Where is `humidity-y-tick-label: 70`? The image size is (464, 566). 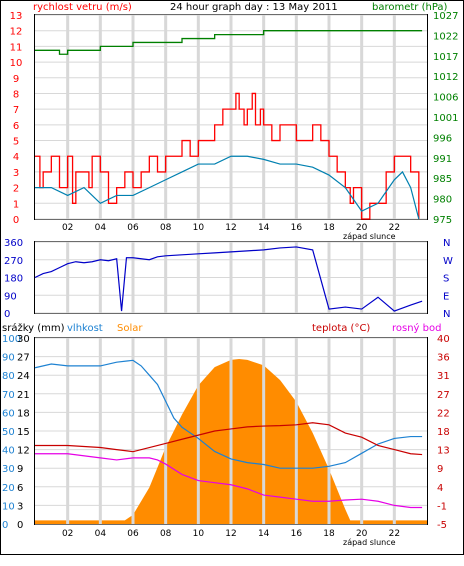
humidity-y-tick-label: 70 is located at coordinates (8, 395).